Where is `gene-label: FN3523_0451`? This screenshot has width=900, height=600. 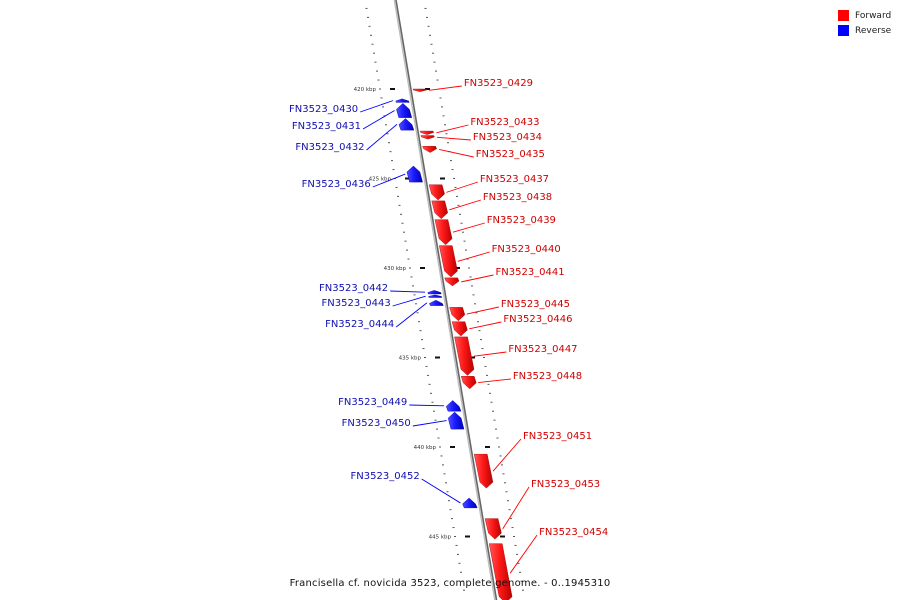
gene-label: FN3523_0451 is located at coordinates (557, 436).